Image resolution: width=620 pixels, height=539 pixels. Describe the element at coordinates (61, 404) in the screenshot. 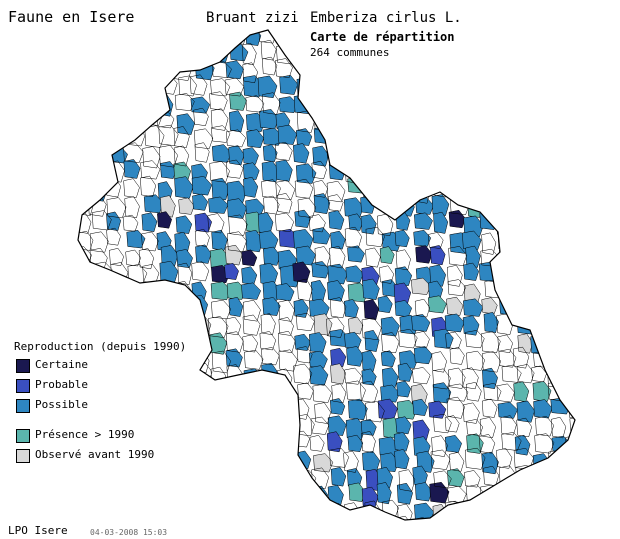

I see `legend-label: Possible` at that location.